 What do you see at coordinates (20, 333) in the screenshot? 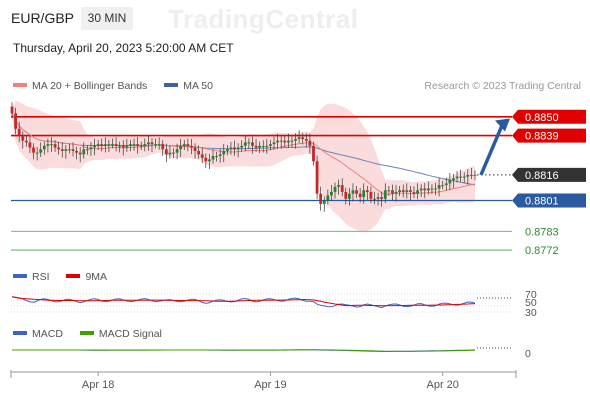
I see `macd-swatch` at bounding box center [20, 333].